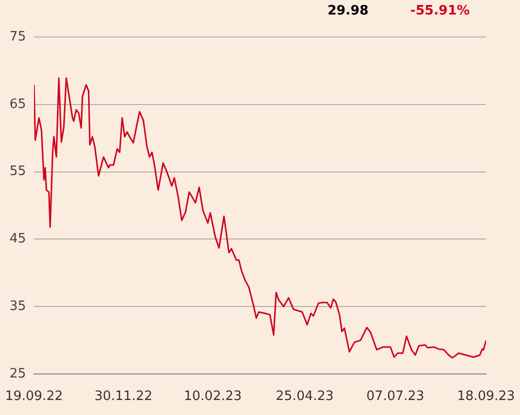  I want to click on y-tick-label: 35, so click(17, 306).